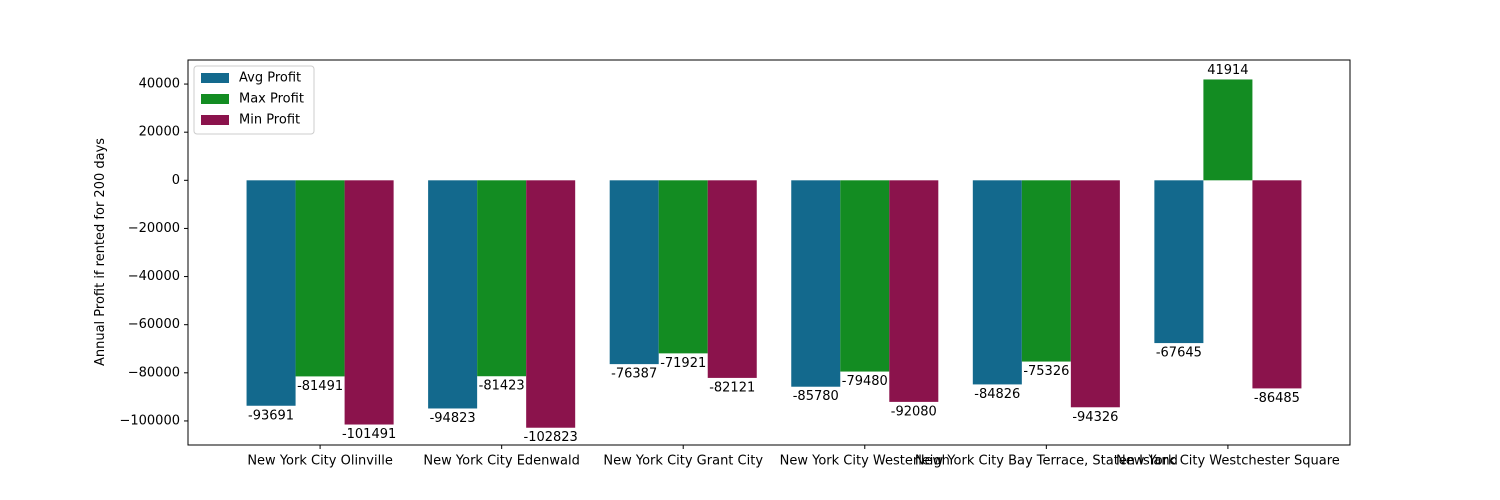  Describe the element at coordinates (154, 372) in the screenshot. I see `y-tick-label: −80000` at that location.